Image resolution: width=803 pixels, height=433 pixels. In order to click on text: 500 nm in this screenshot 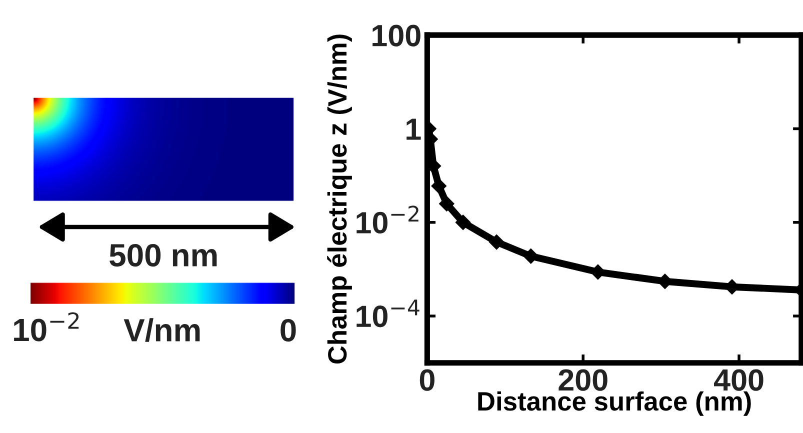, I will do `click(163, 255)`.